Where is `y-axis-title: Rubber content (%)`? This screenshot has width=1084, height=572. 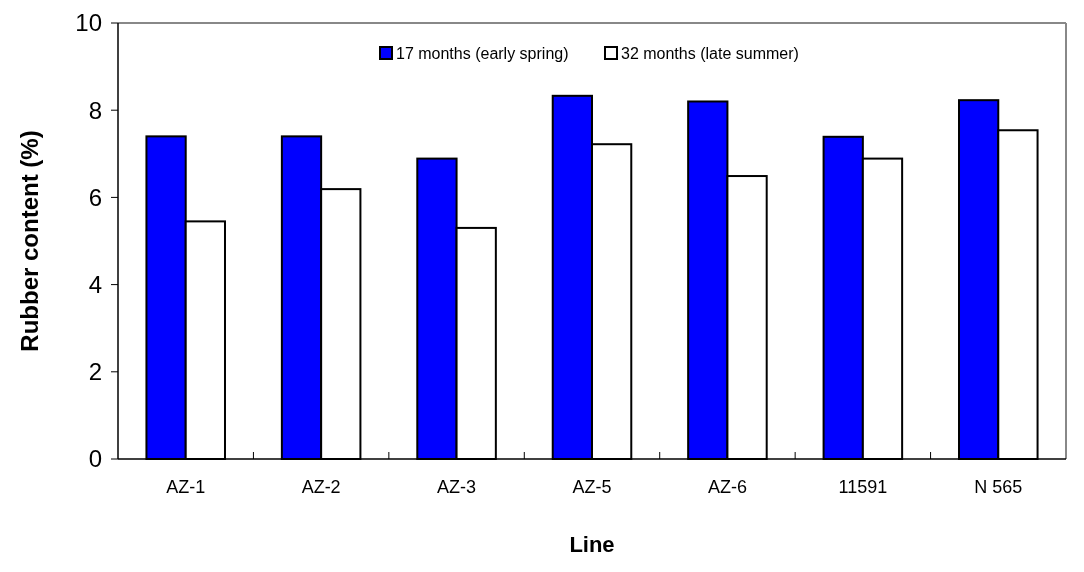 y-axis-title: Rubber content (%) is located at coordinates (29, 241).